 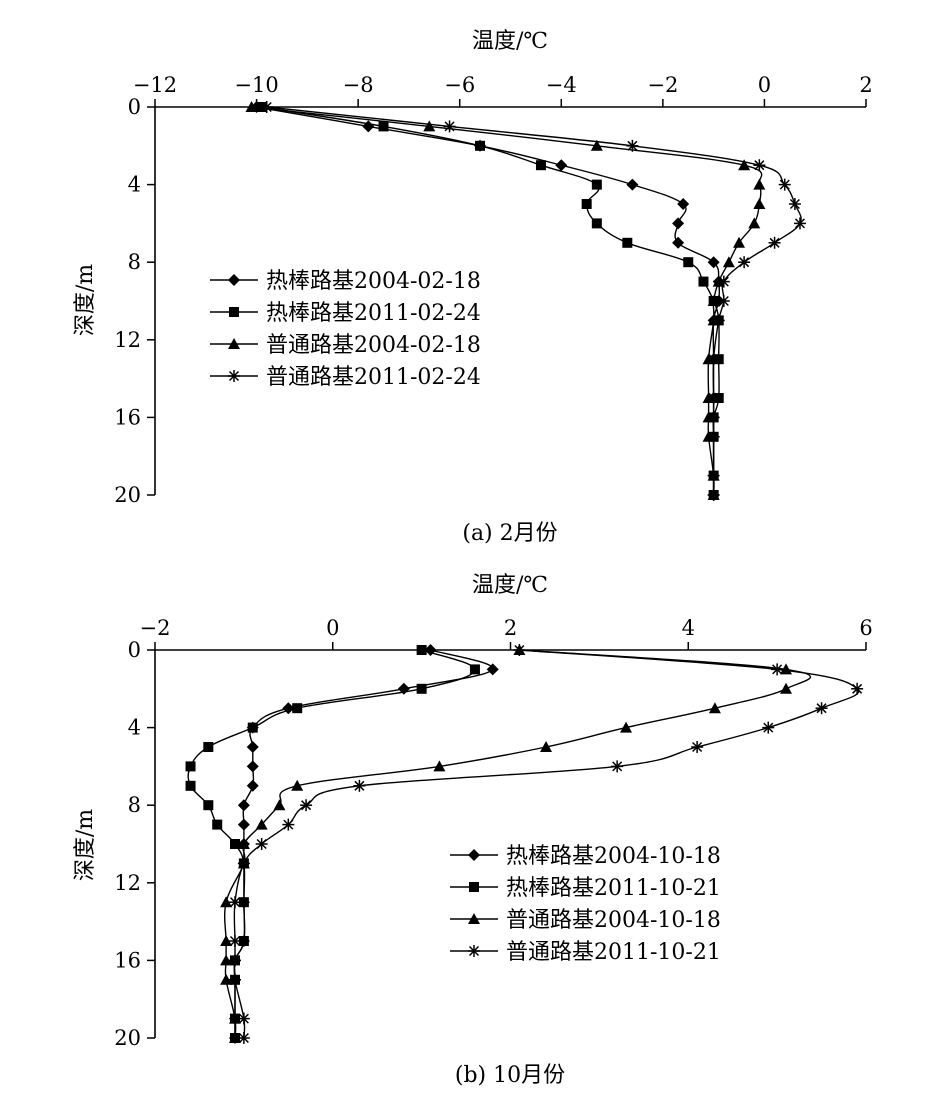 What do you see at coordinates (373, 313) in the screenshot?
I see `panel-a-legend-label: 热棒路基2011-02-24` at bounding box center [373, 313].